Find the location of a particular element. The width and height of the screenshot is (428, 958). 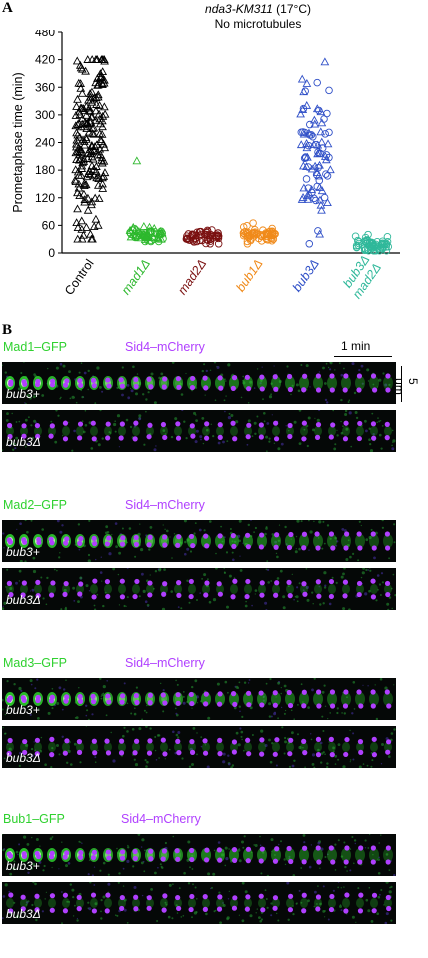

x-tick-label: bub3Δ is located at coordinates (306, 276).